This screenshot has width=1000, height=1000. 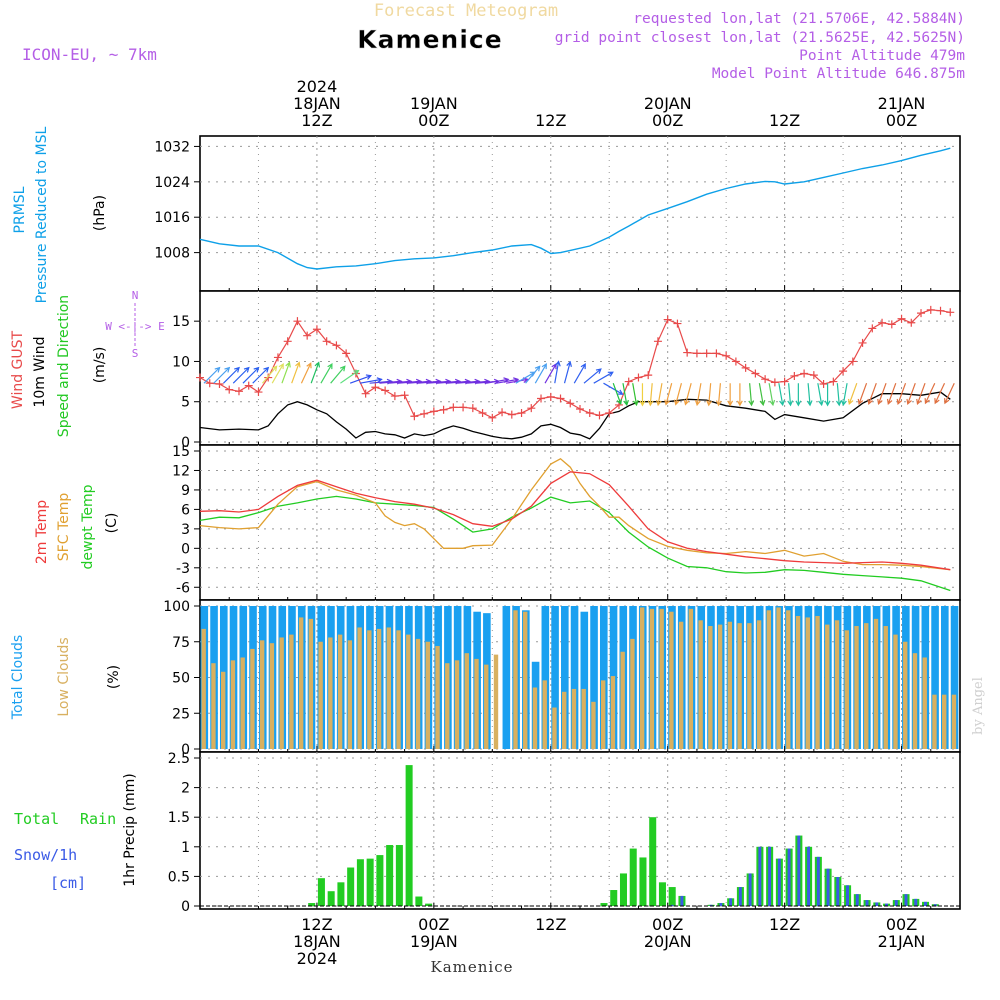 I want to click on y-tick-label: 75, so click(x=181, y=643).